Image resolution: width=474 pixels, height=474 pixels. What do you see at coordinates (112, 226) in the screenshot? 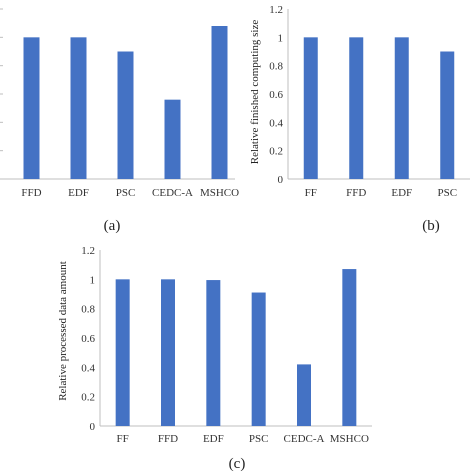
I see `chart-a-panel-label: (a)` at bounding box center [112, 226].